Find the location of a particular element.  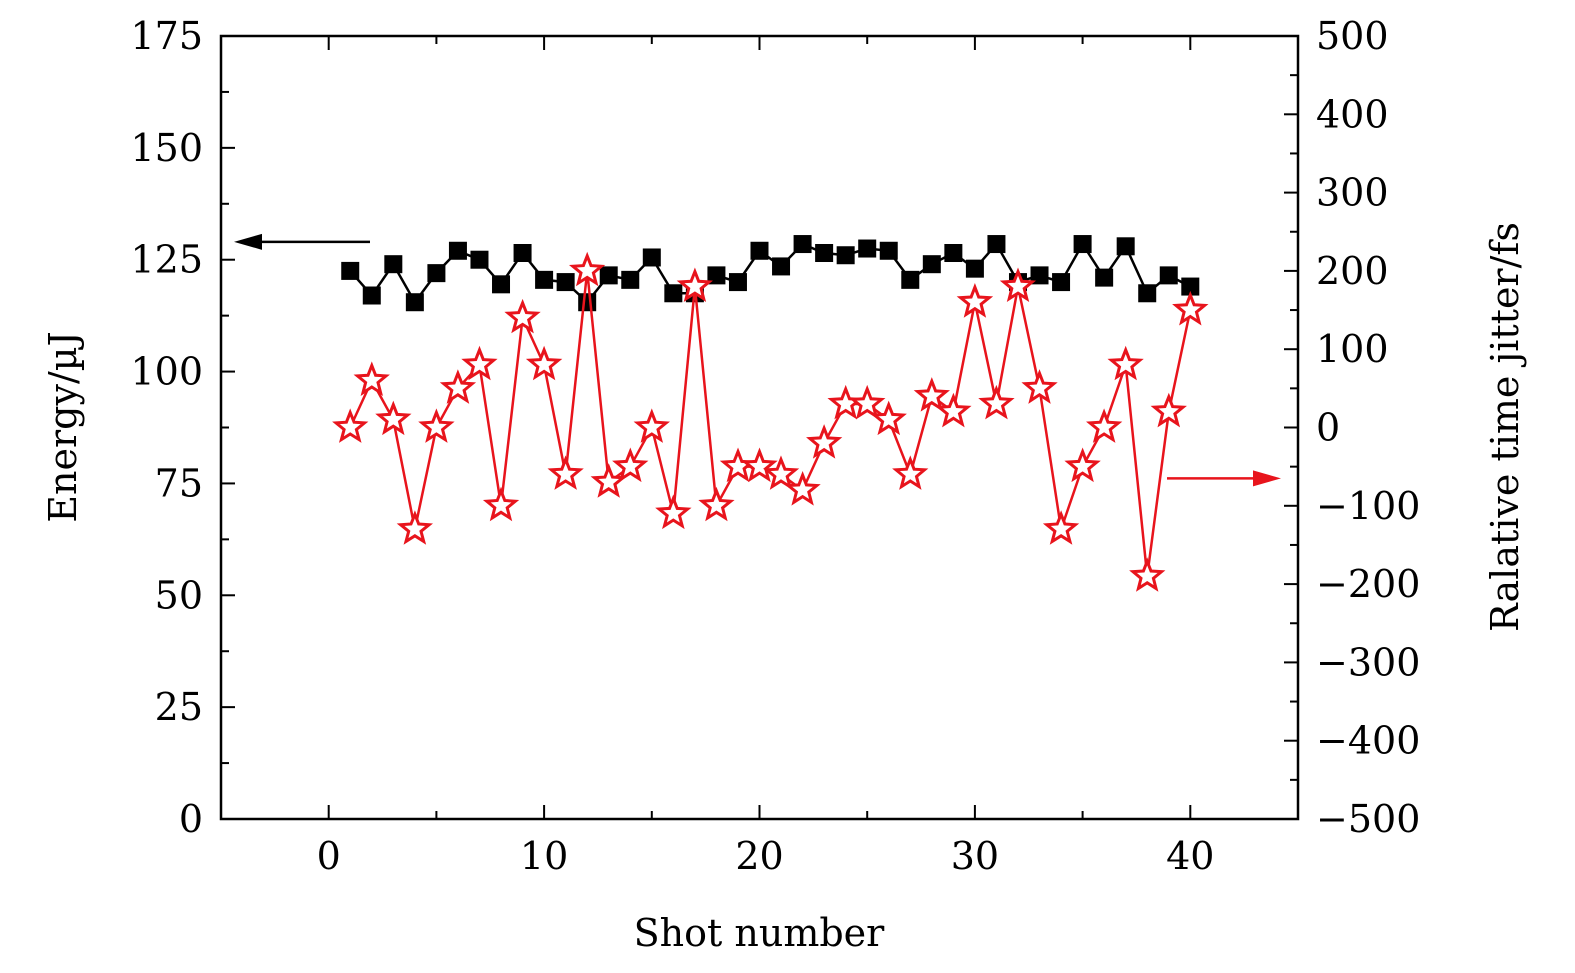

left-y-tick-label: 100 is located at coordinates (166, 372).